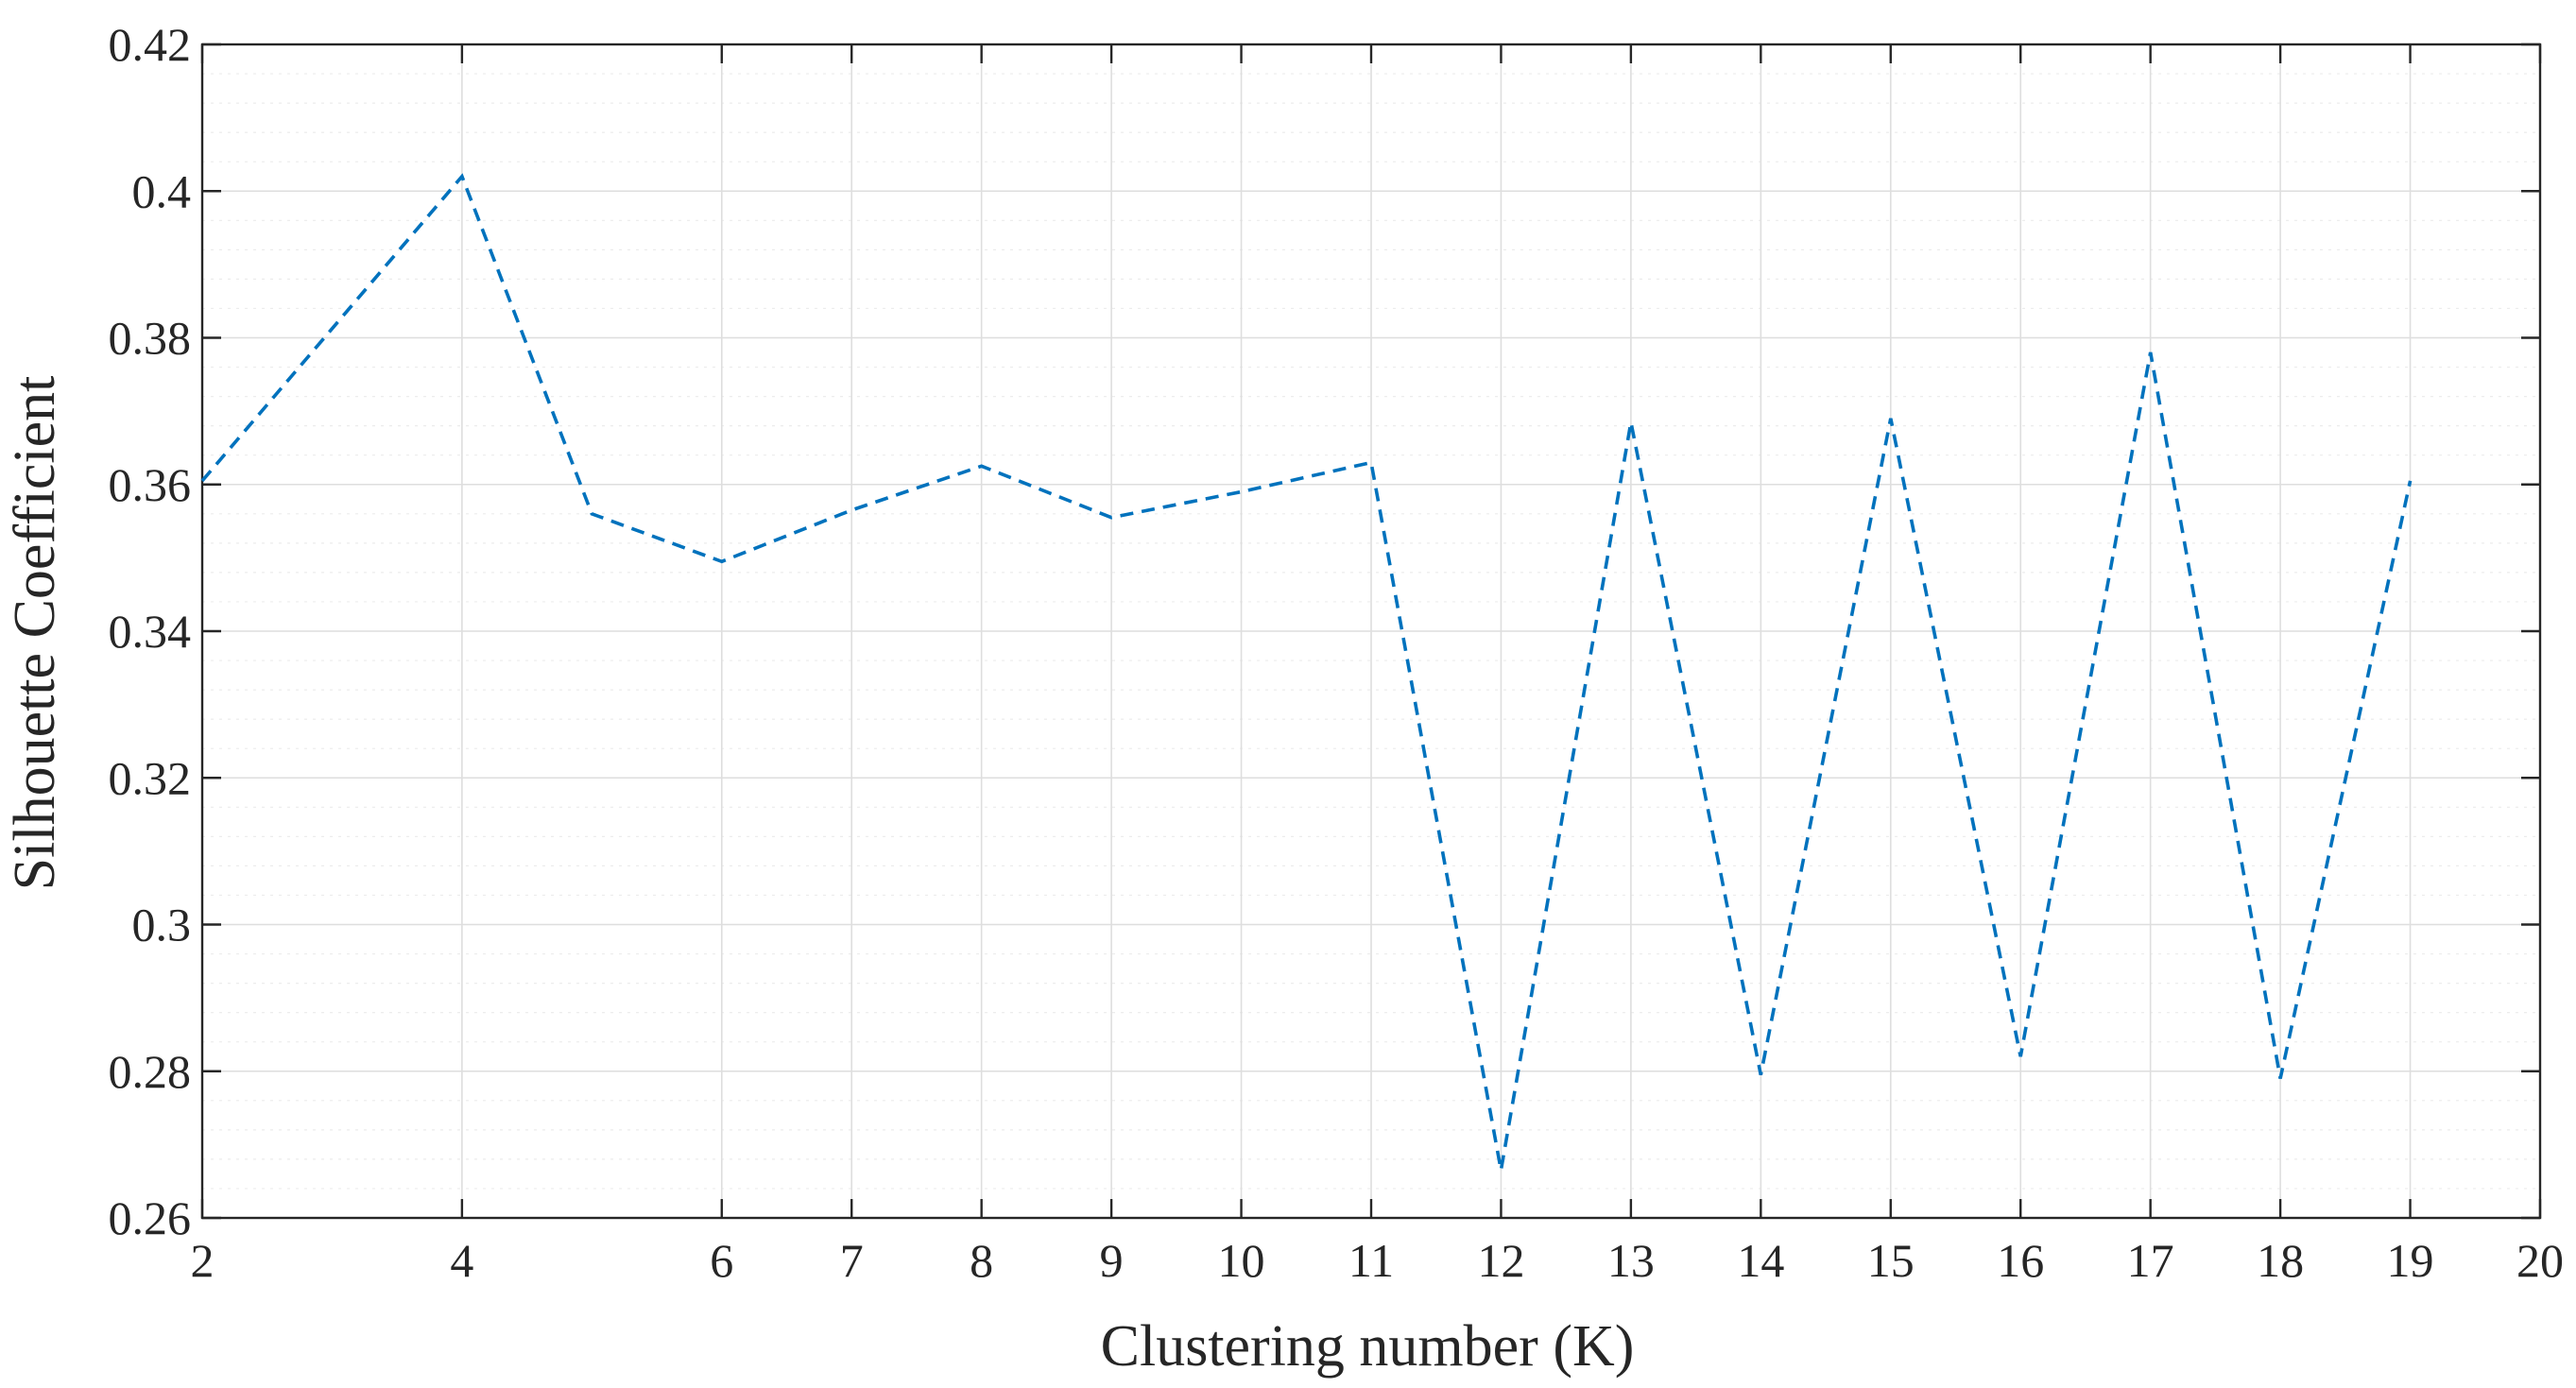 This screenshot has height=1388, width=2576. What do you see at coordinates (150, 485) in the screenshot?
I see `y-tick-label: 0.36` at bounding box center [150, 485].